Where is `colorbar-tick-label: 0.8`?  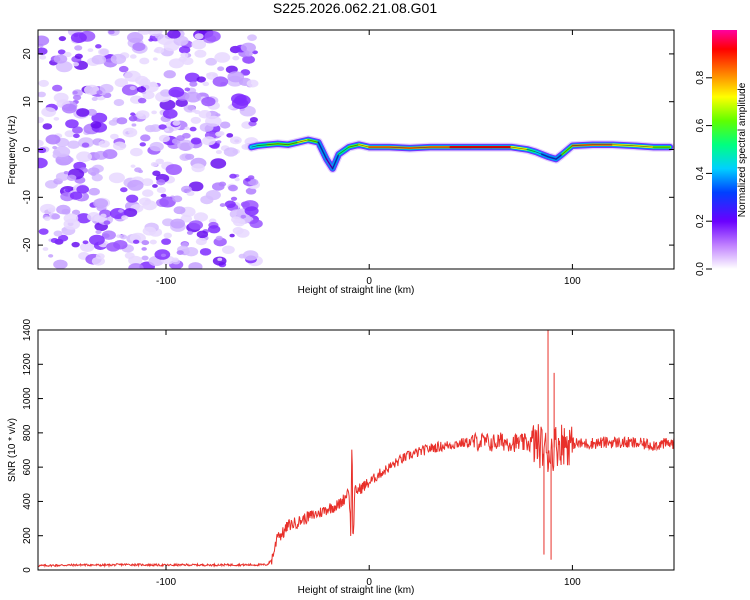
colorbar-tick-label: 0.8 is located at coordinates (700, 77).